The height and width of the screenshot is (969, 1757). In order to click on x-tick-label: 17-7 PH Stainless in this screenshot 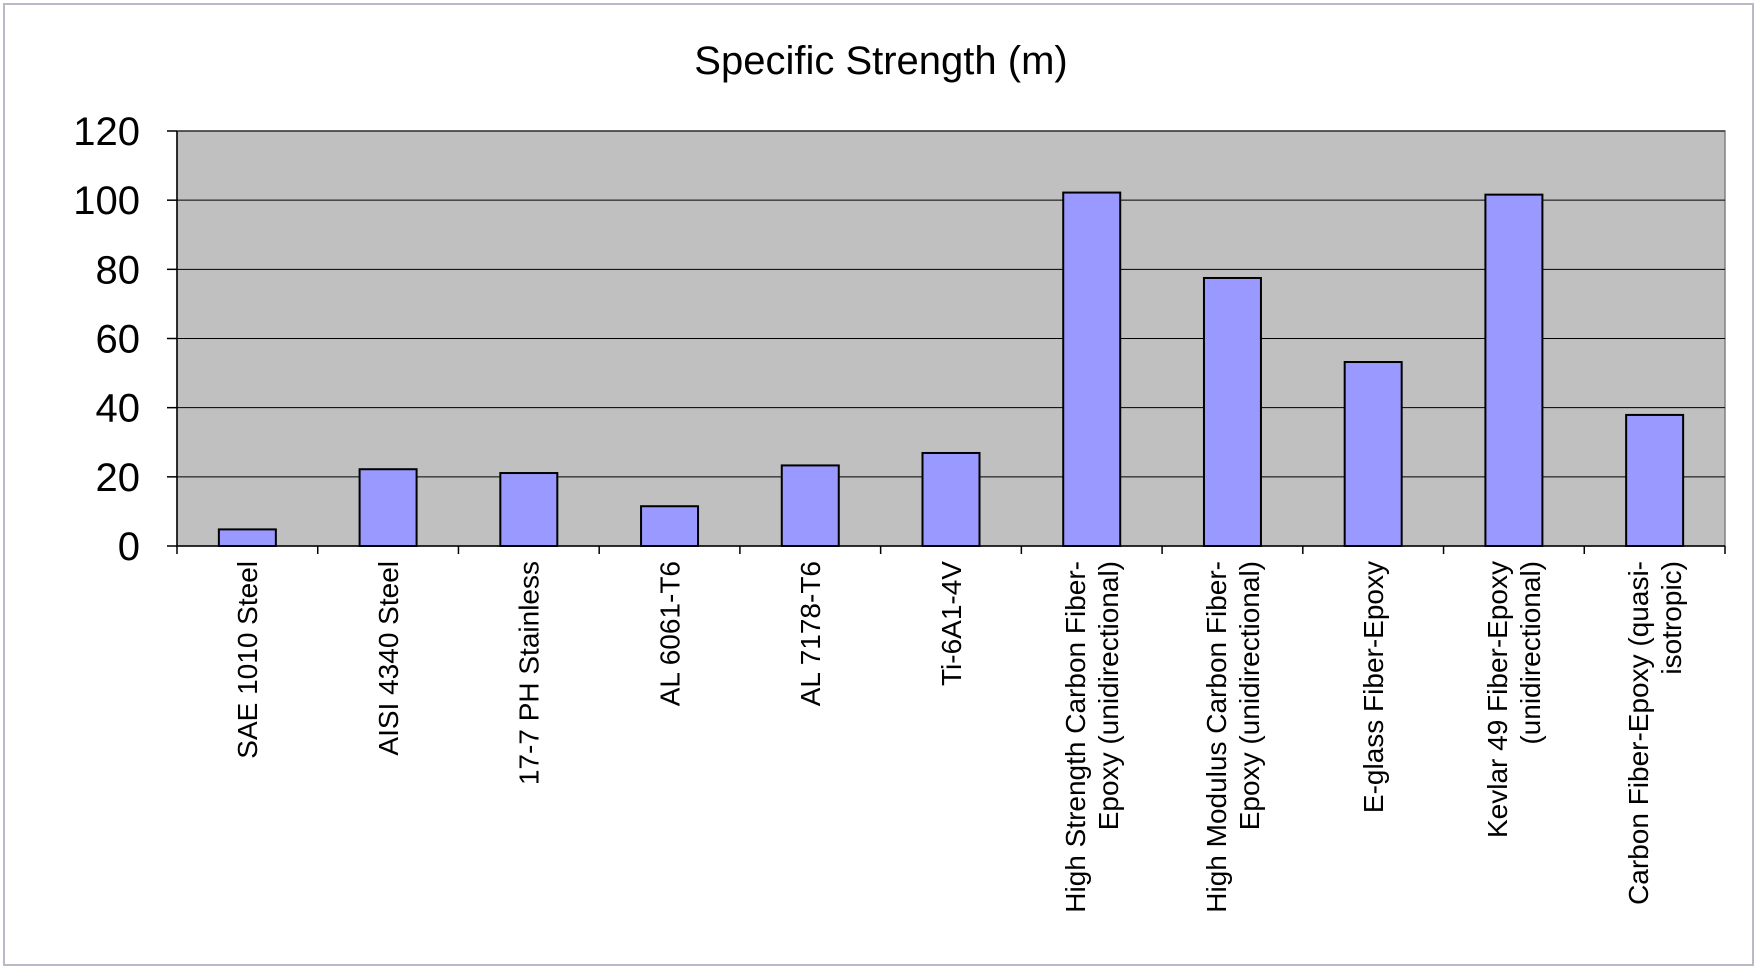, I will do `click(529, 673)`.